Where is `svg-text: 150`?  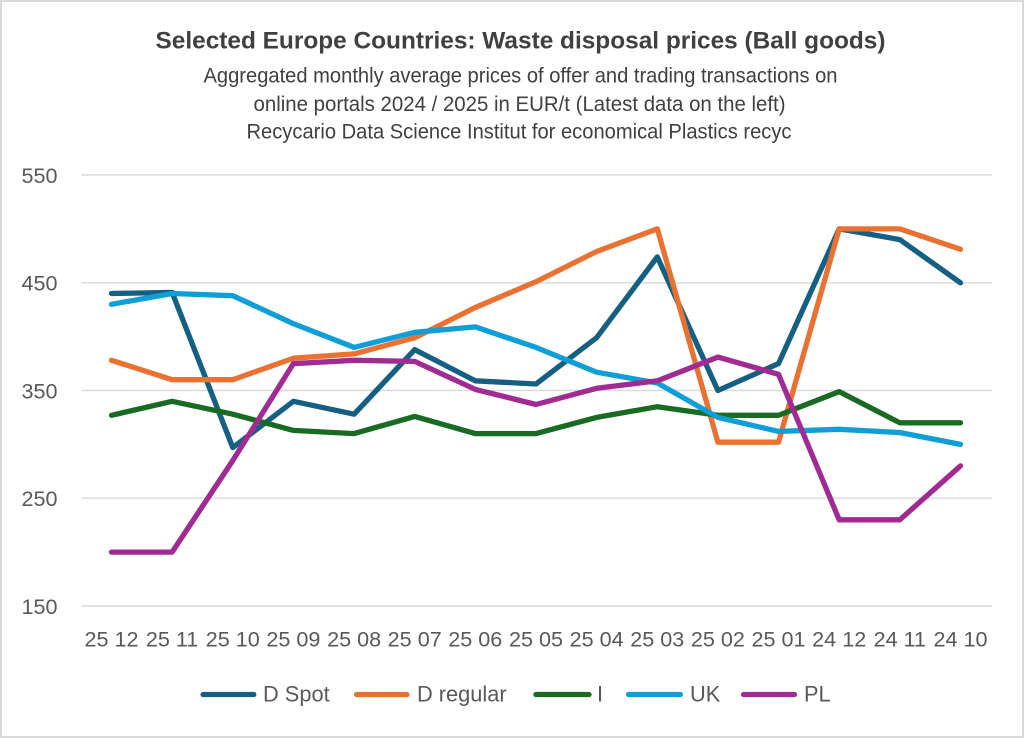 svg-text: 150 is located at coordinates (39, 606).